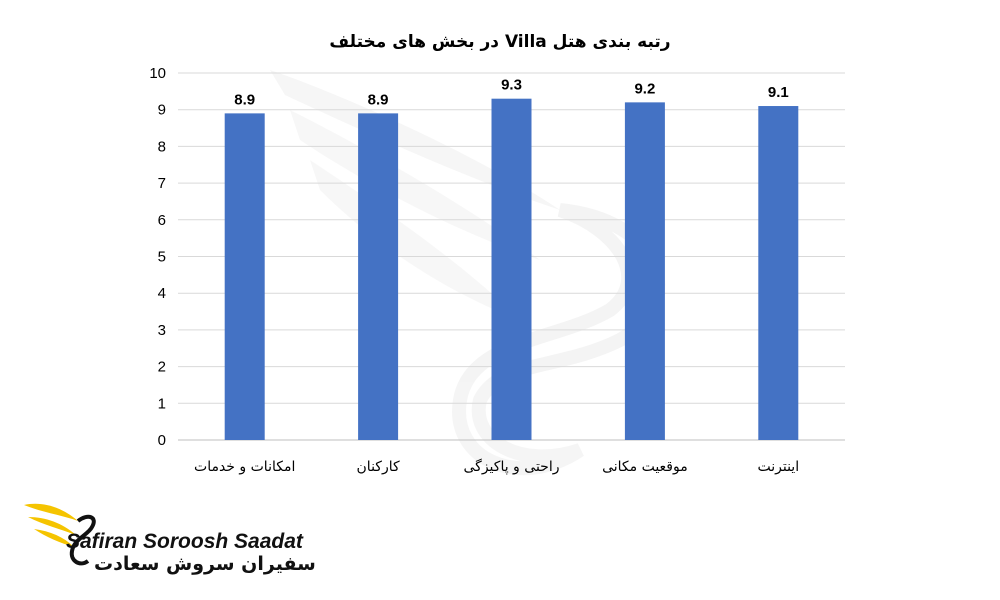 The width and height of the screenshot is (1000, 600). I want to click on x-tick-label: امکانات و خدمات, so click(244, 467).